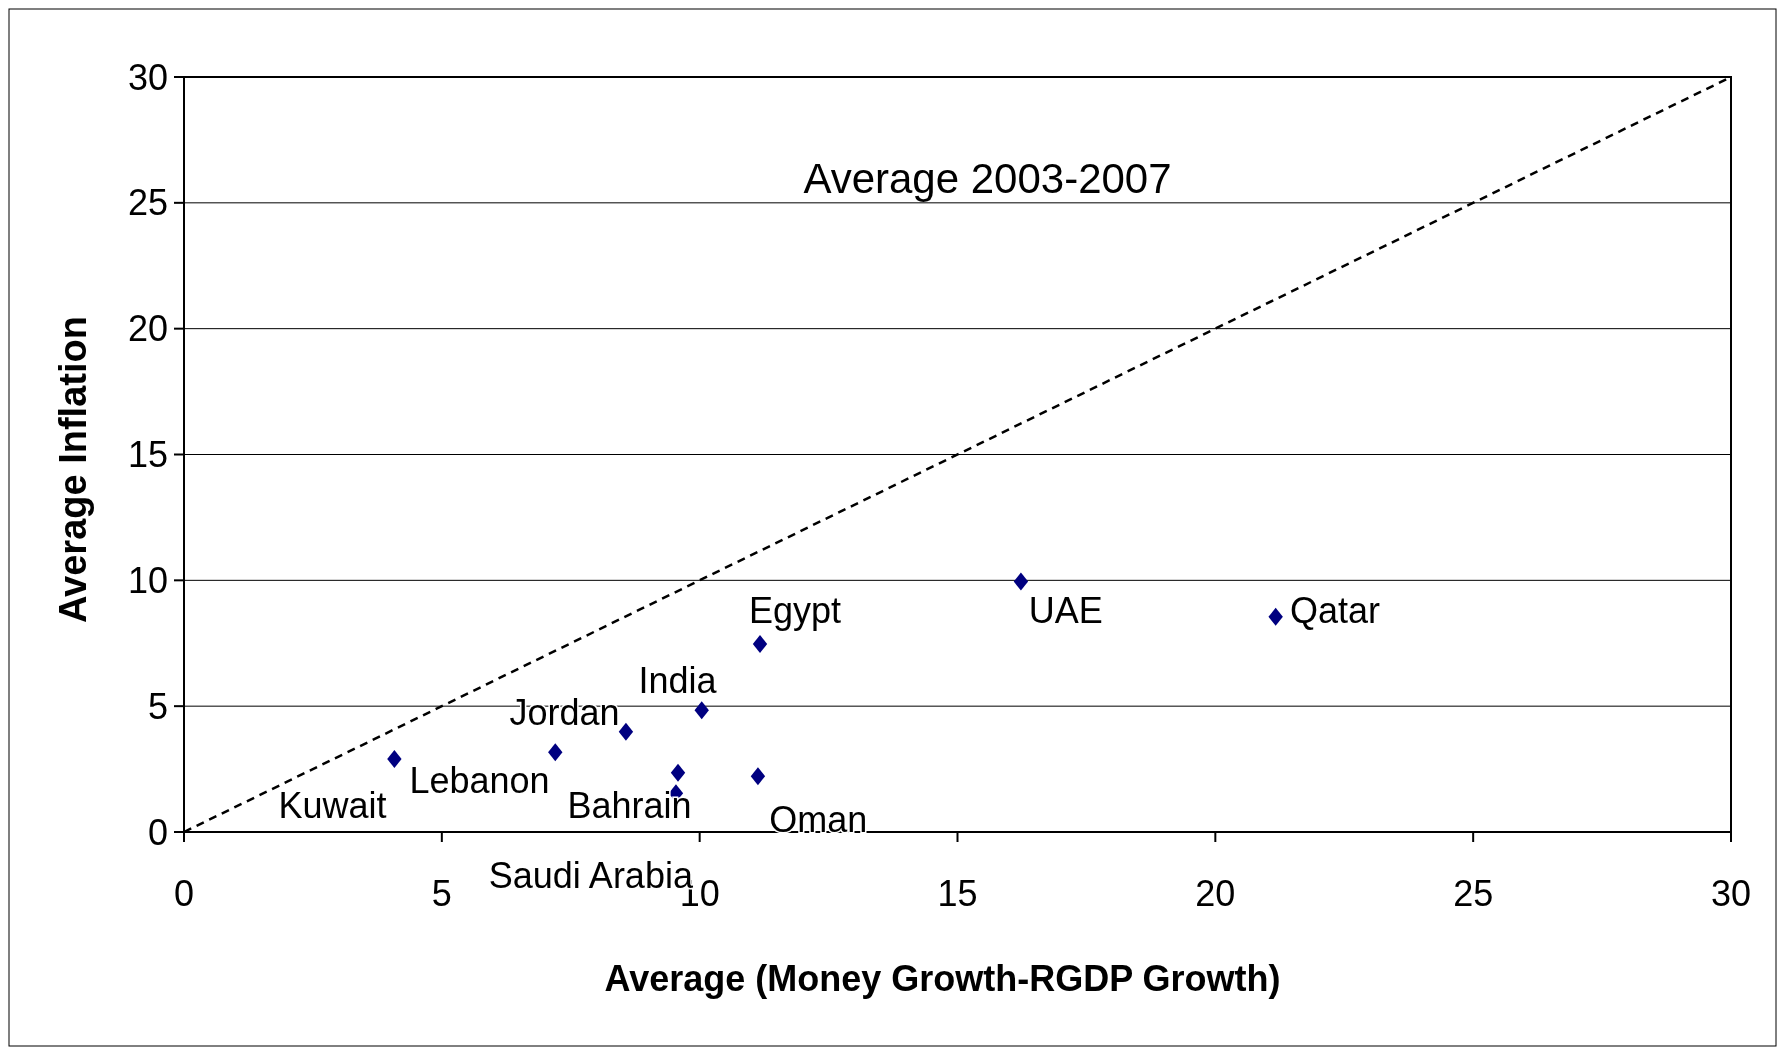 This screenshot has width=1785, height=1055. What do you see at coordinates (1065, 611) in the screenshot?
I see `annotation: UAE` at bounding box center [1065, 611].